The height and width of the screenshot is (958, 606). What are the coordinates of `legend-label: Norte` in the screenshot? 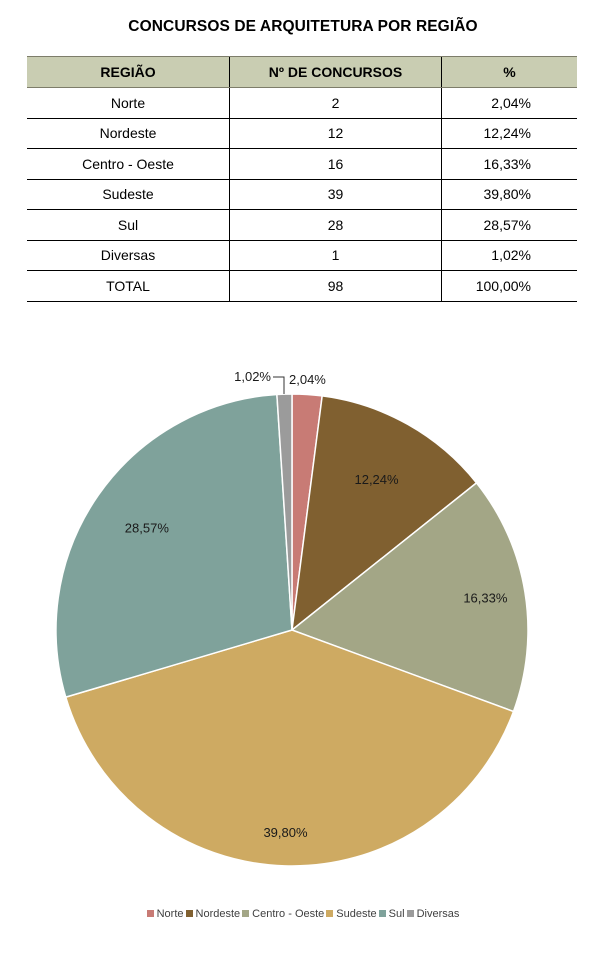 It's located at (170, 914).